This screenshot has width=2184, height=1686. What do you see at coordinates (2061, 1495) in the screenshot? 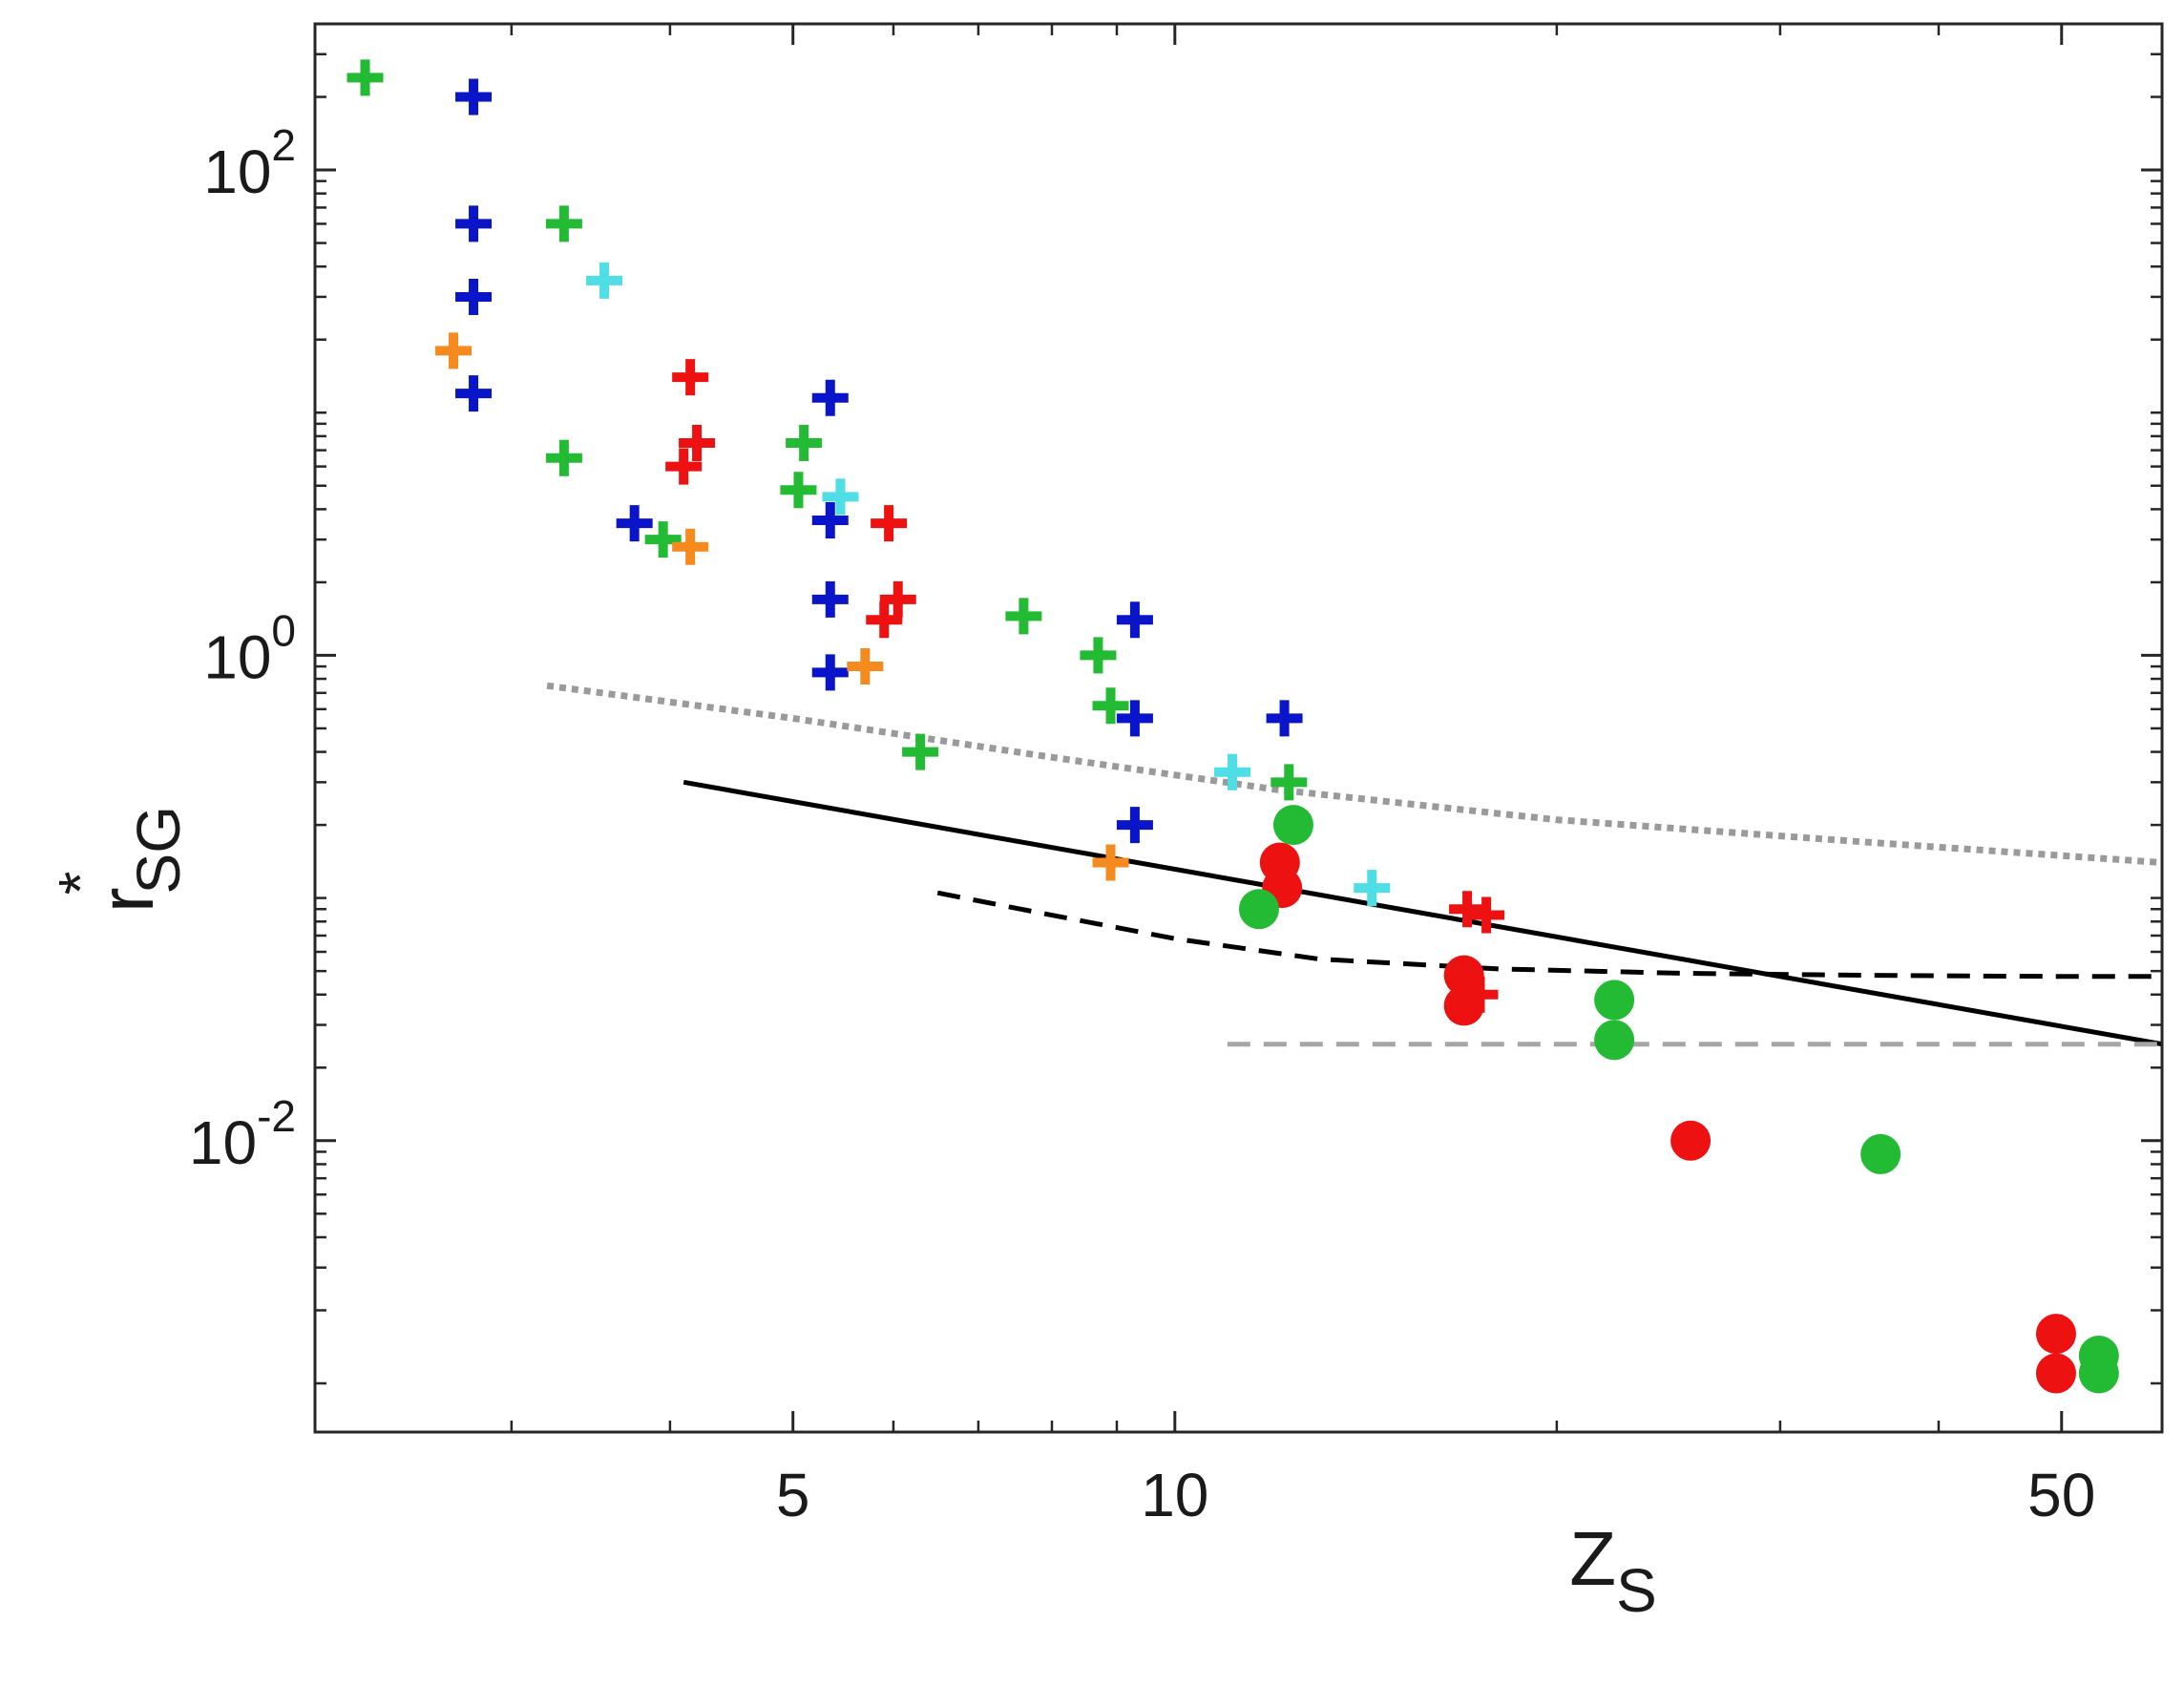
I see `x-tick-label: 50` at bounding box center [2061, 1495].